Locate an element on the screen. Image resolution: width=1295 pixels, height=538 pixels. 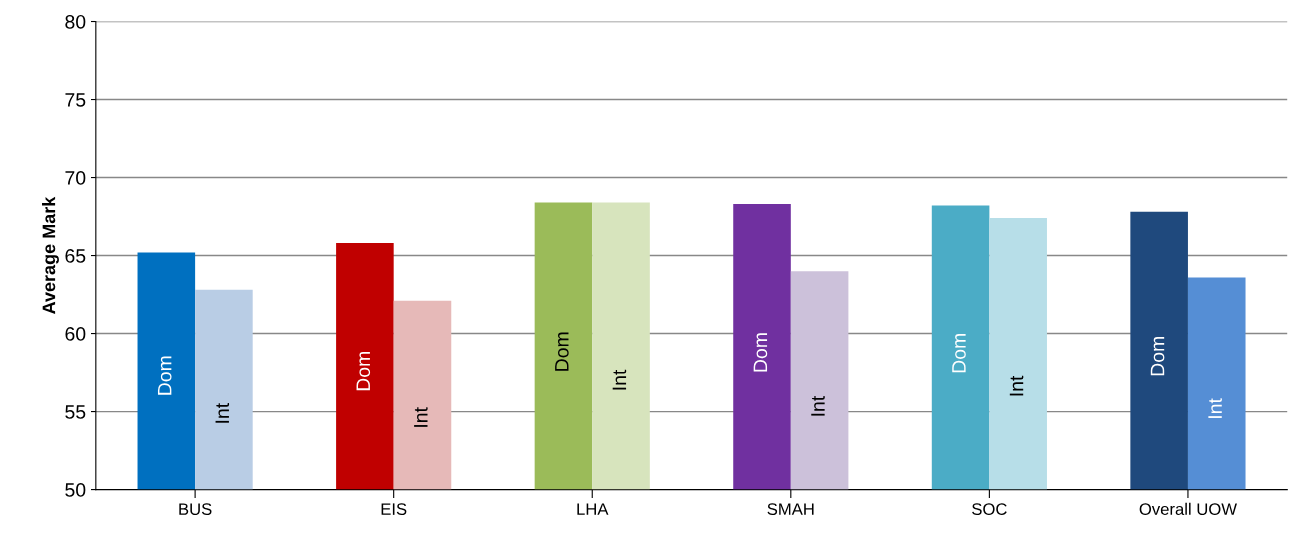
x-tick-label: SOC is located at coordinates (989, 509).